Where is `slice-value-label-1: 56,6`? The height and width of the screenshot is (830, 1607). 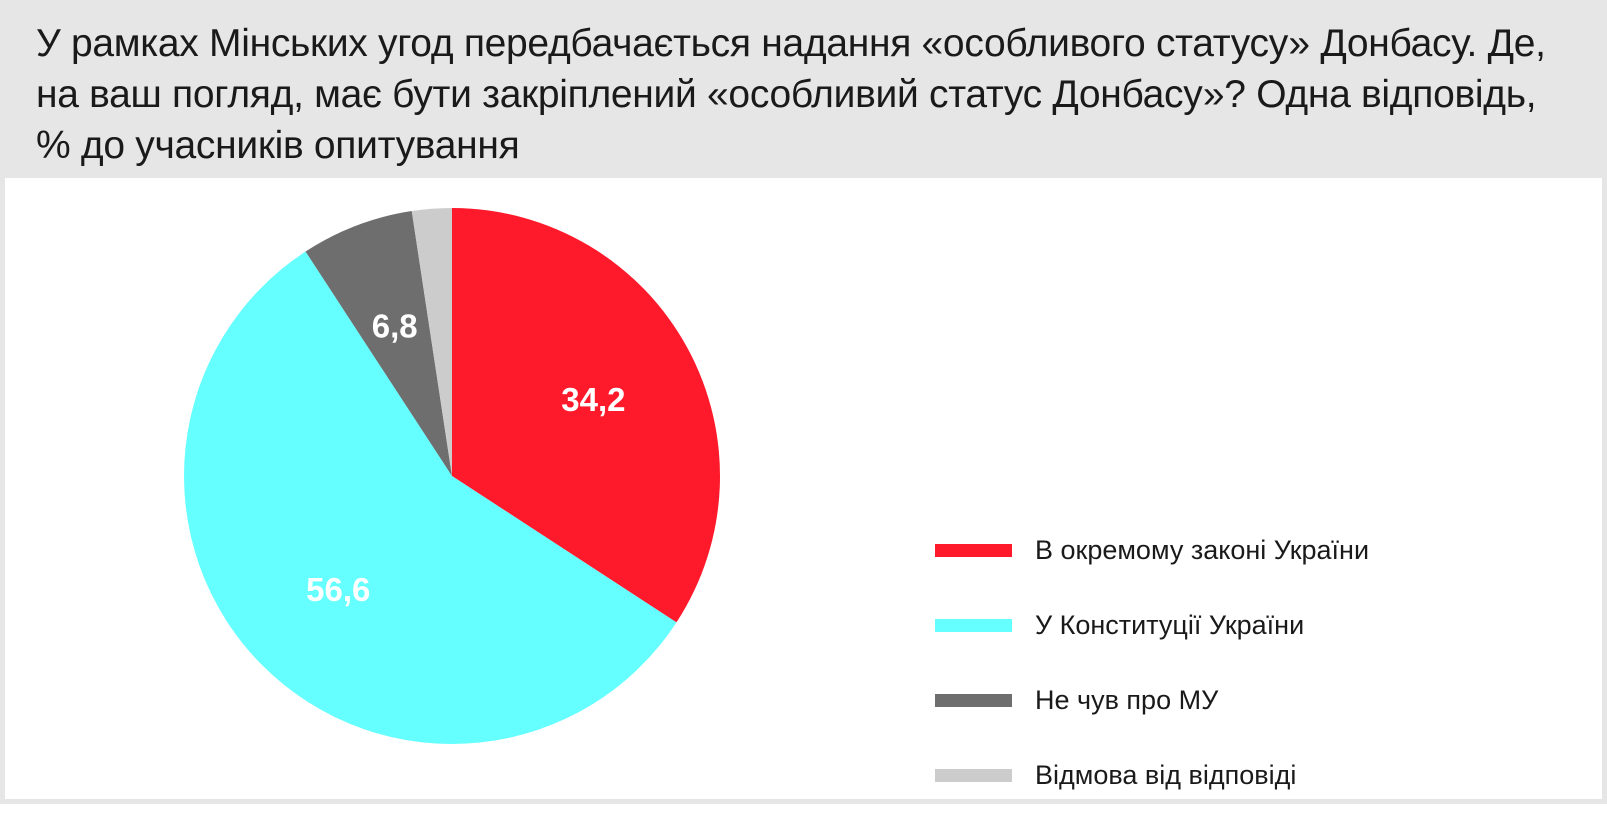
slice-value-label-1: 56,6 is located at coordinates (338, 589).